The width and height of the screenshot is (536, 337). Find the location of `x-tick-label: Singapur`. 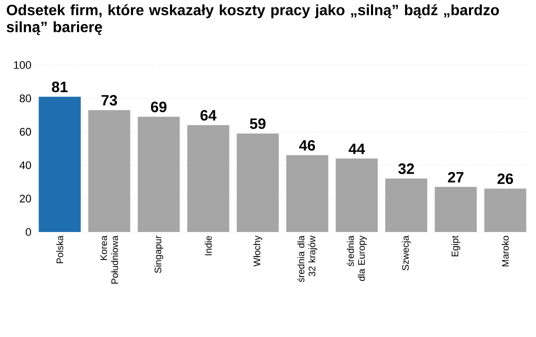

x-tick-label: Singapur is located at coordinates (159, 254).